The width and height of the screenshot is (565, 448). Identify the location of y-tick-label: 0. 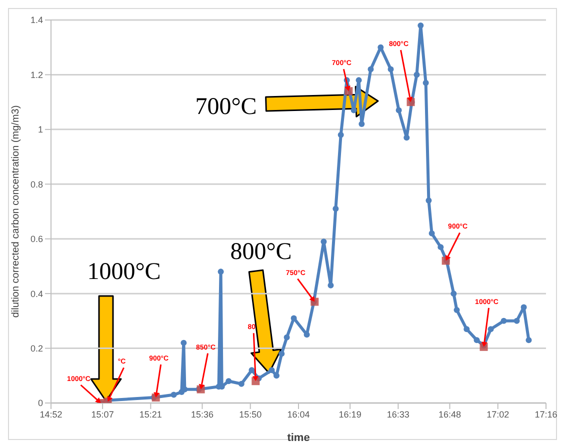
(40, 403).